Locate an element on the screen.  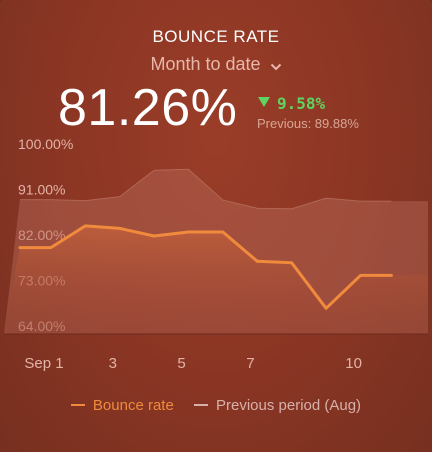
legend-item-previous-period: Previous period (Aug) is located at coordinates (277, 405).